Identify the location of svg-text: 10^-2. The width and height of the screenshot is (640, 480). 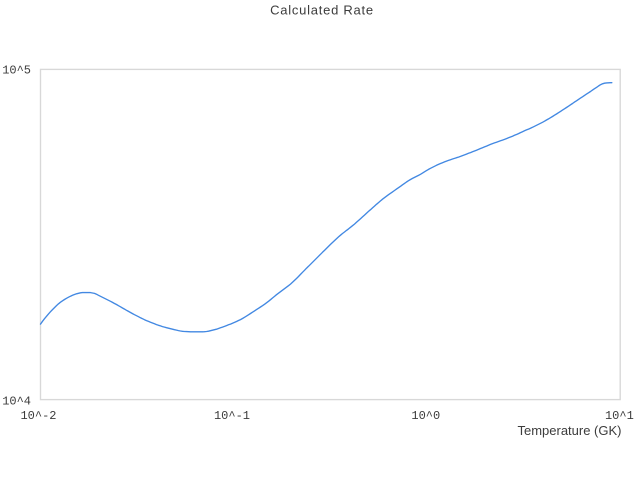
(38, 416).